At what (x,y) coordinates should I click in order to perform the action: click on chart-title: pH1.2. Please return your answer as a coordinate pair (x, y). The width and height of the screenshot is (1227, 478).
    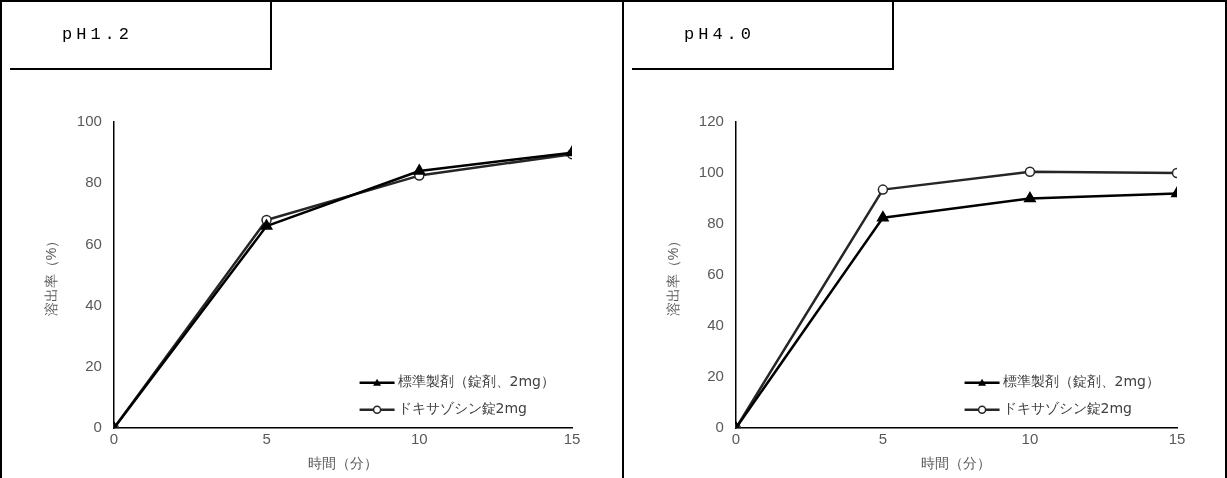
    Looking at the image, I should click on (141, 36).